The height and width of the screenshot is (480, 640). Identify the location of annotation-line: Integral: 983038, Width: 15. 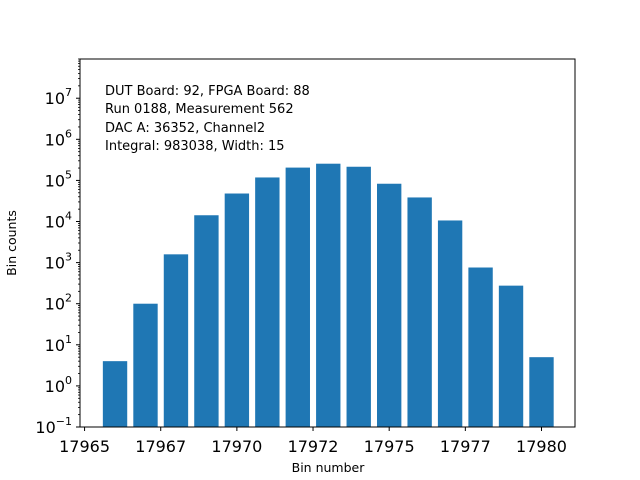
(195, 146).